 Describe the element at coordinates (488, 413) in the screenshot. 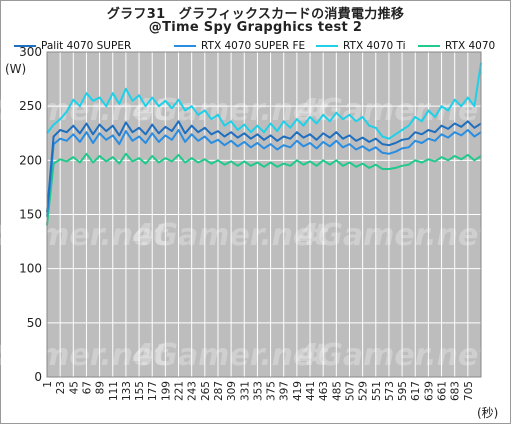

I see `x-axis-unit: (秒)` at that location.